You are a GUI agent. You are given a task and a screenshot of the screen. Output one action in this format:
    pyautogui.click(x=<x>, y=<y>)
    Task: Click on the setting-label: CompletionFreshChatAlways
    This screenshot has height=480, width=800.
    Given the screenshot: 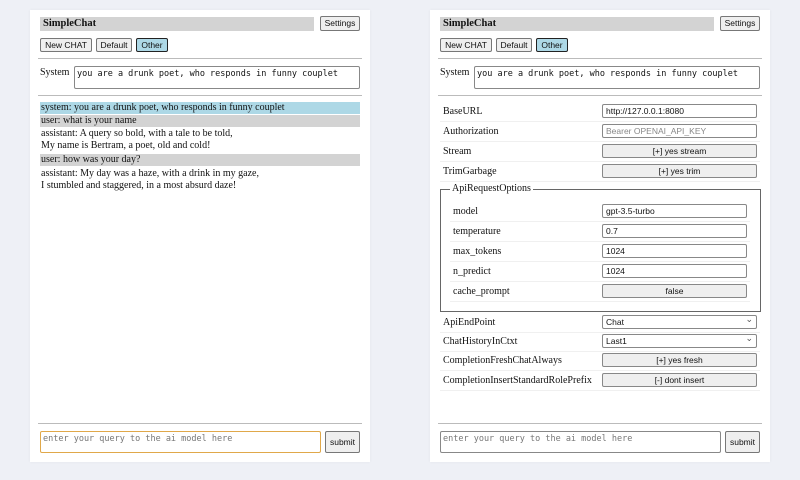 What is the action you would take?
    pyautogui.click(x=502, y=360)
    